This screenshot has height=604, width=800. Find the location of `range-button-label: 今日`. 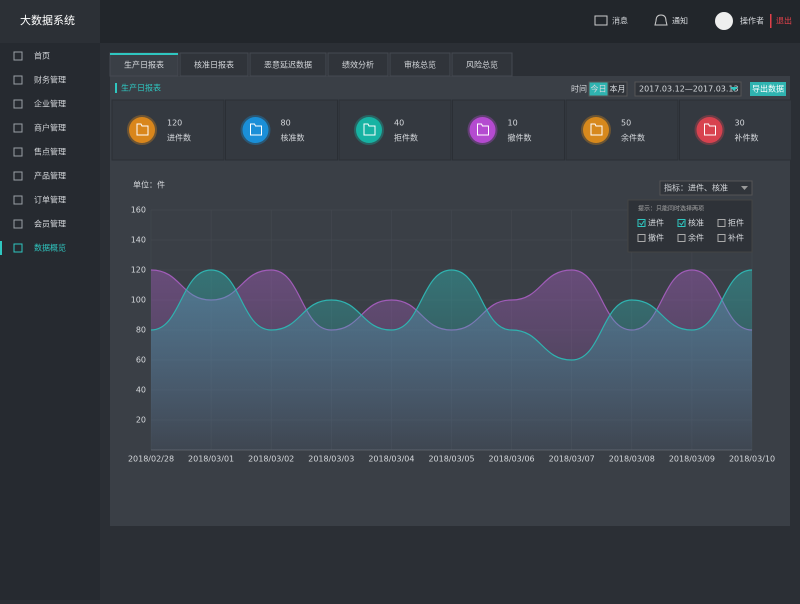

range-button-label: 今日 is located at coordinates (599, 89).